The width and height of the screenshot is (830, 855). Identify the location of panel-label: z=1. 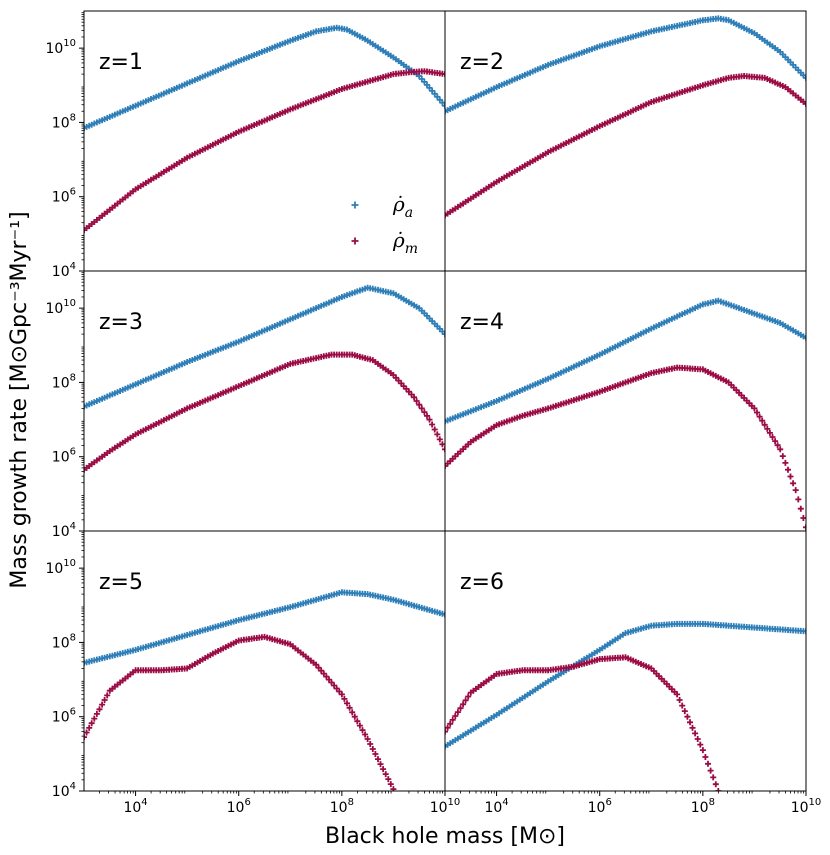
(121, 62).